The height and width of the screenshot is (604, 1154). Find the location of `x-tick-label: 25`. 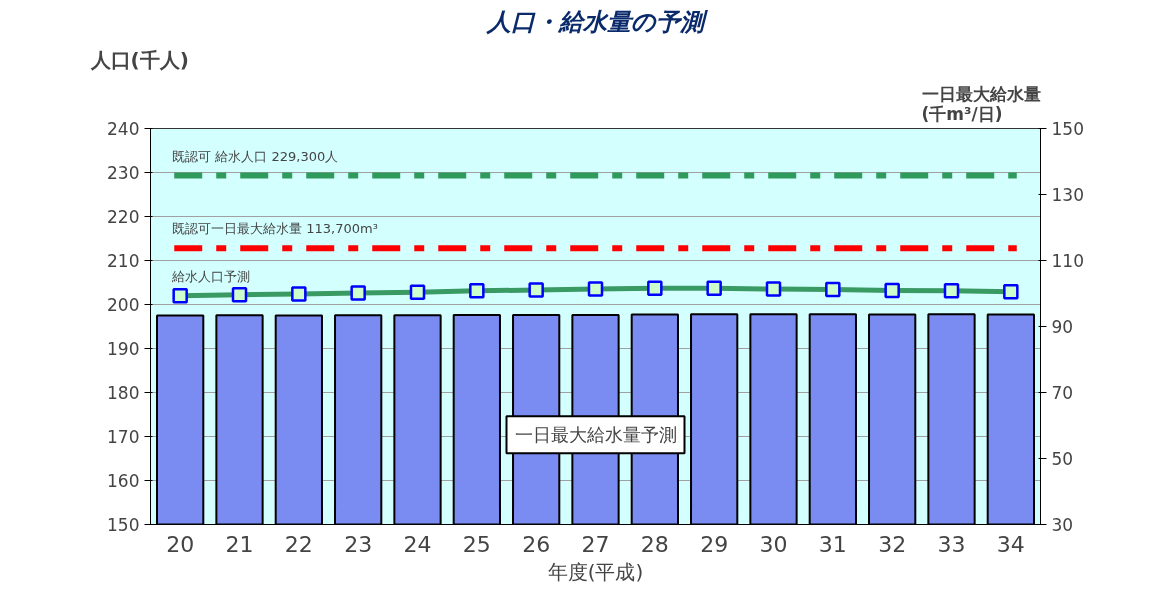

x-tick-label: 25 is located at coordinates (476, 544).